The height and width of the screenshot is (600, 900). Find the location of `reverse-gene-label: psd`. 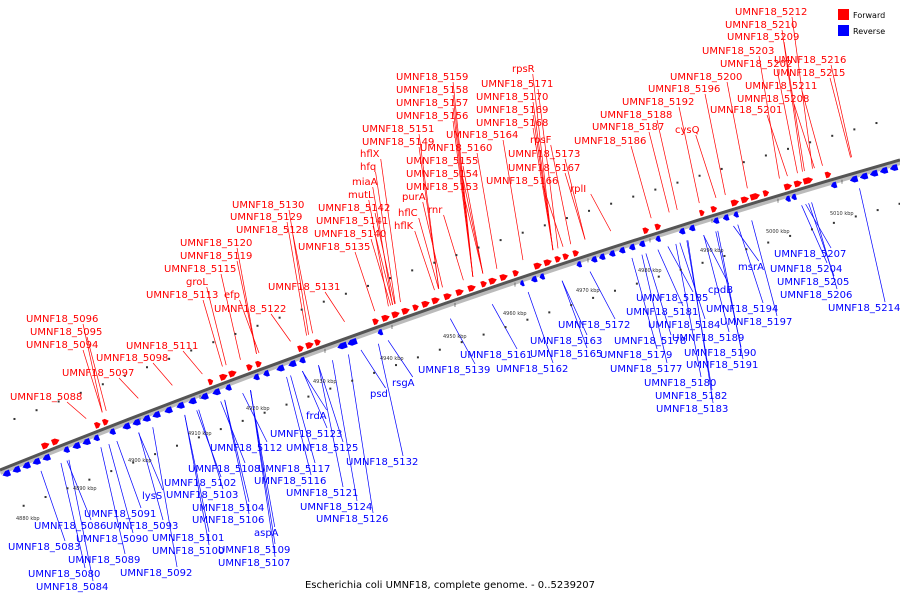

reverse-gene-label: psd is located at coordinates (379, 394).